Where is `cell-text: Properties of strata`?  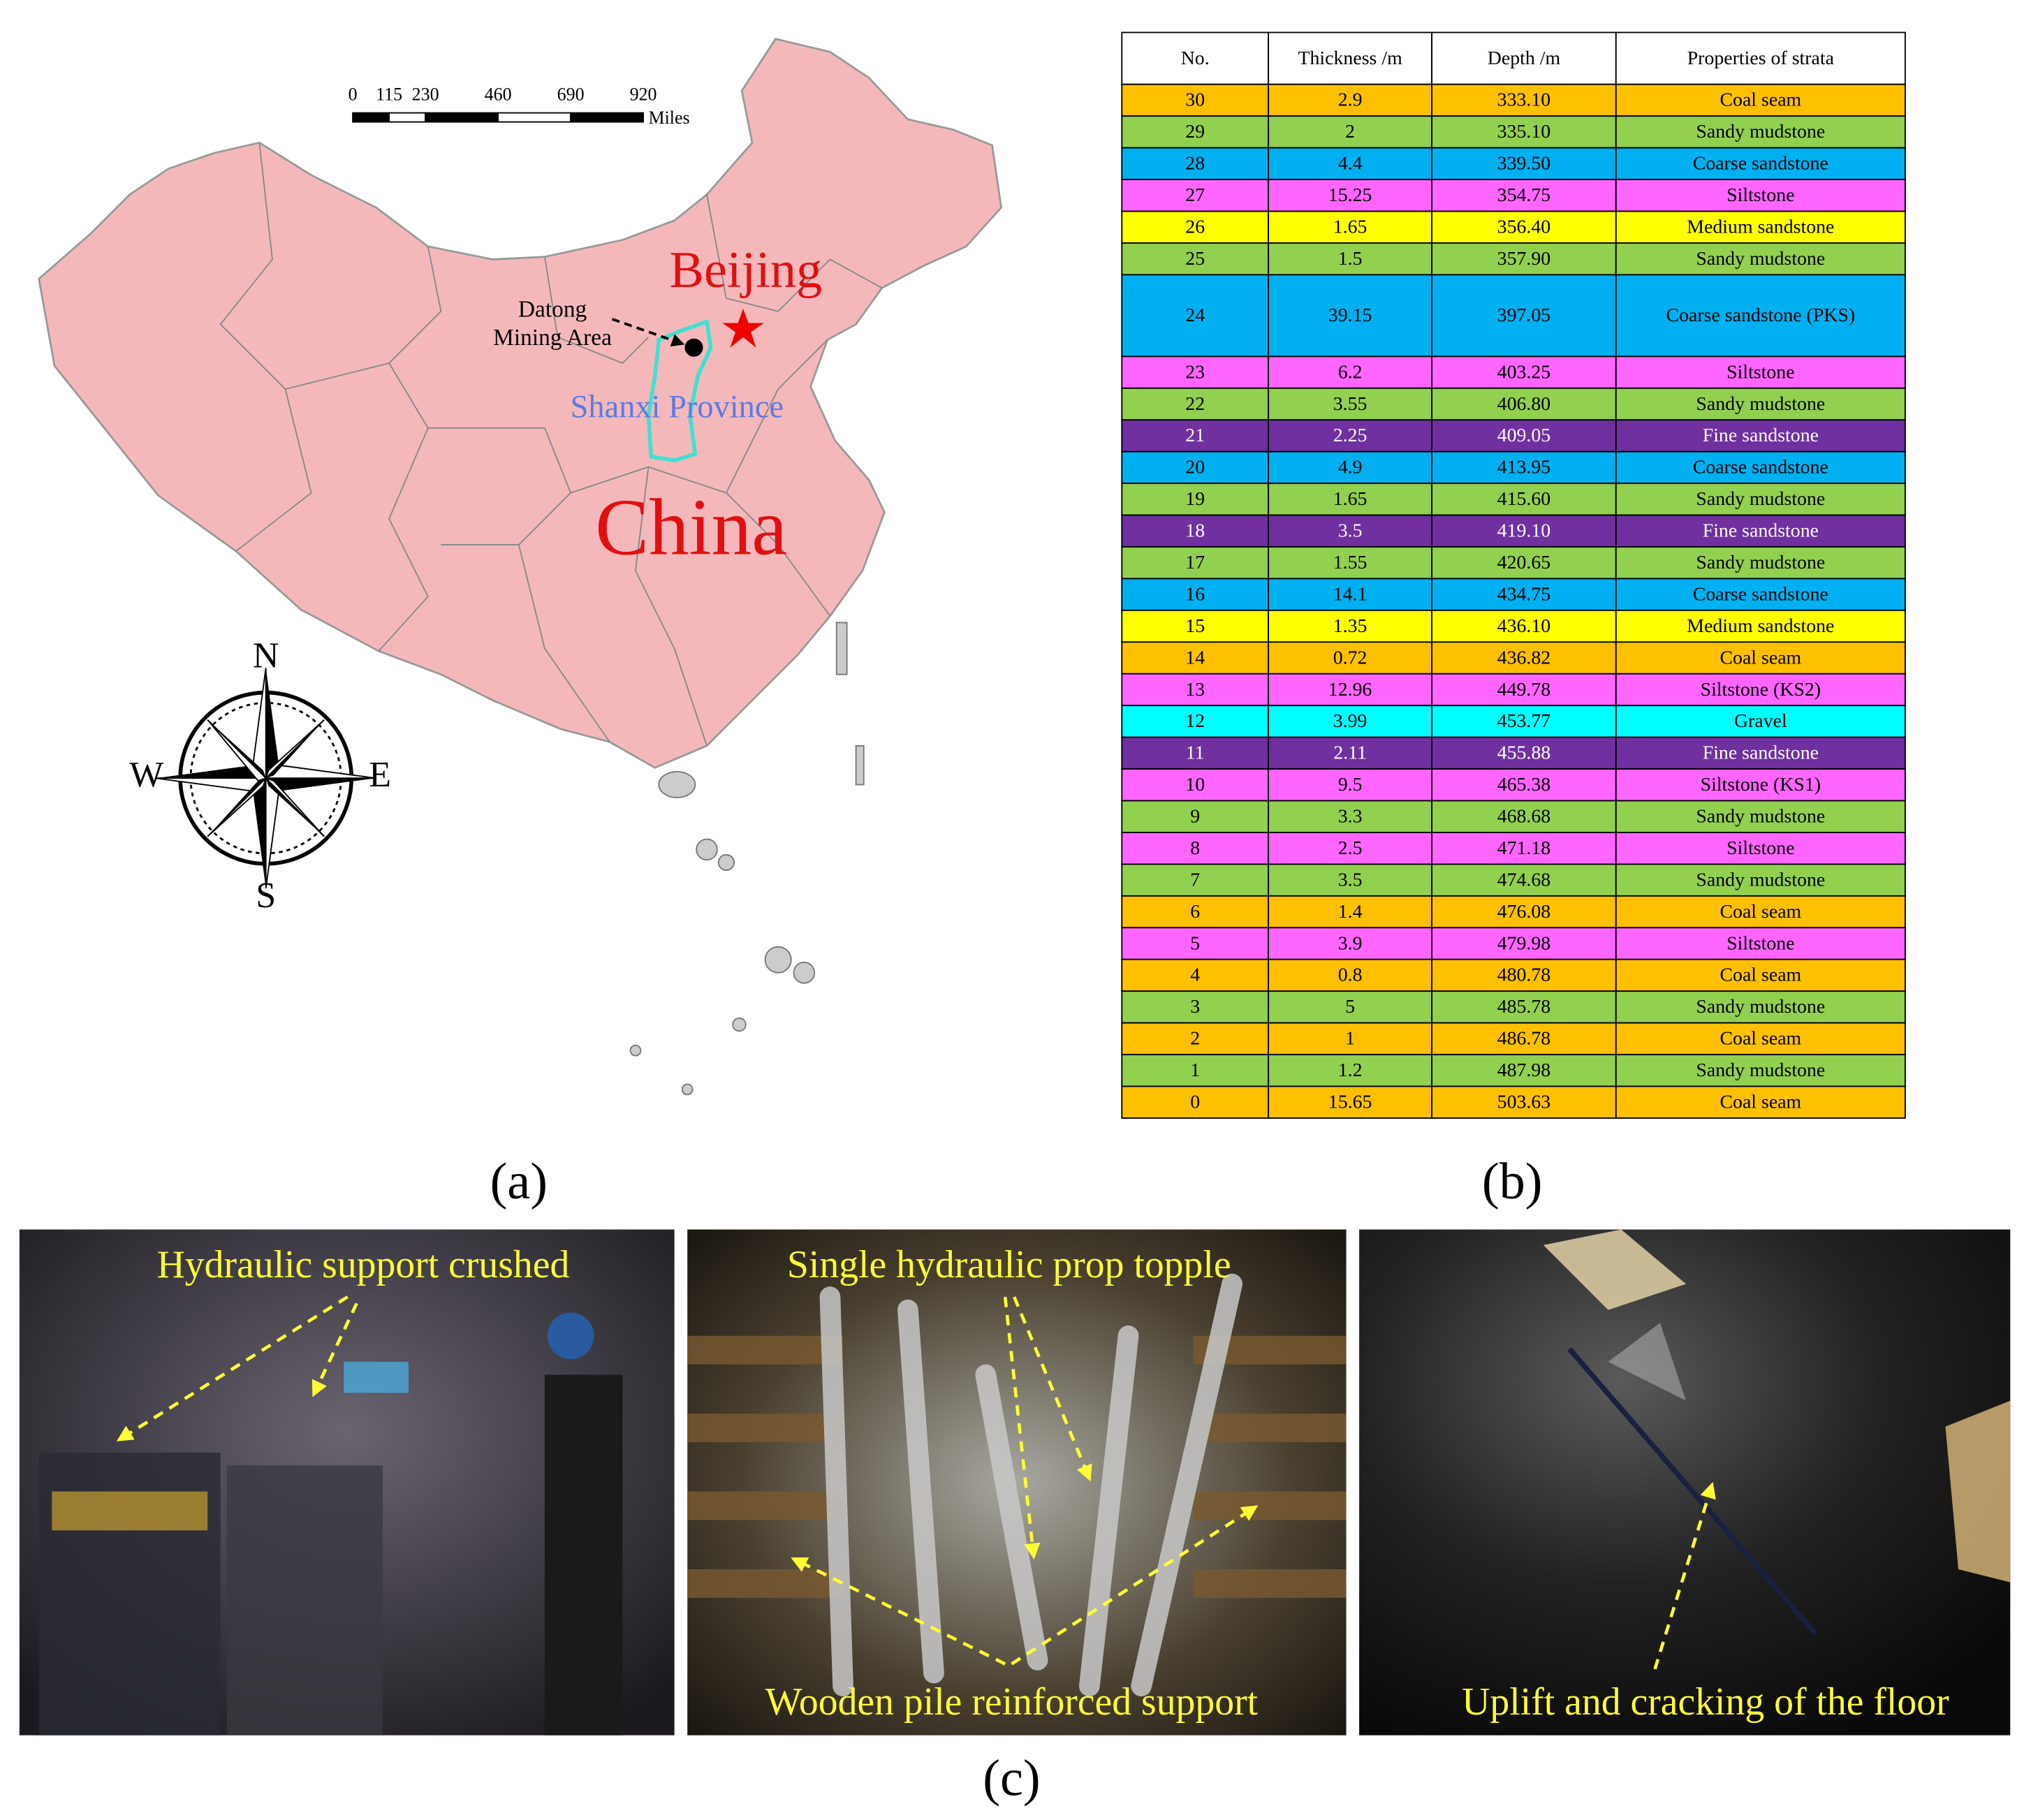 cell-text: Properties of strata is located at coordinates (1760, 58).